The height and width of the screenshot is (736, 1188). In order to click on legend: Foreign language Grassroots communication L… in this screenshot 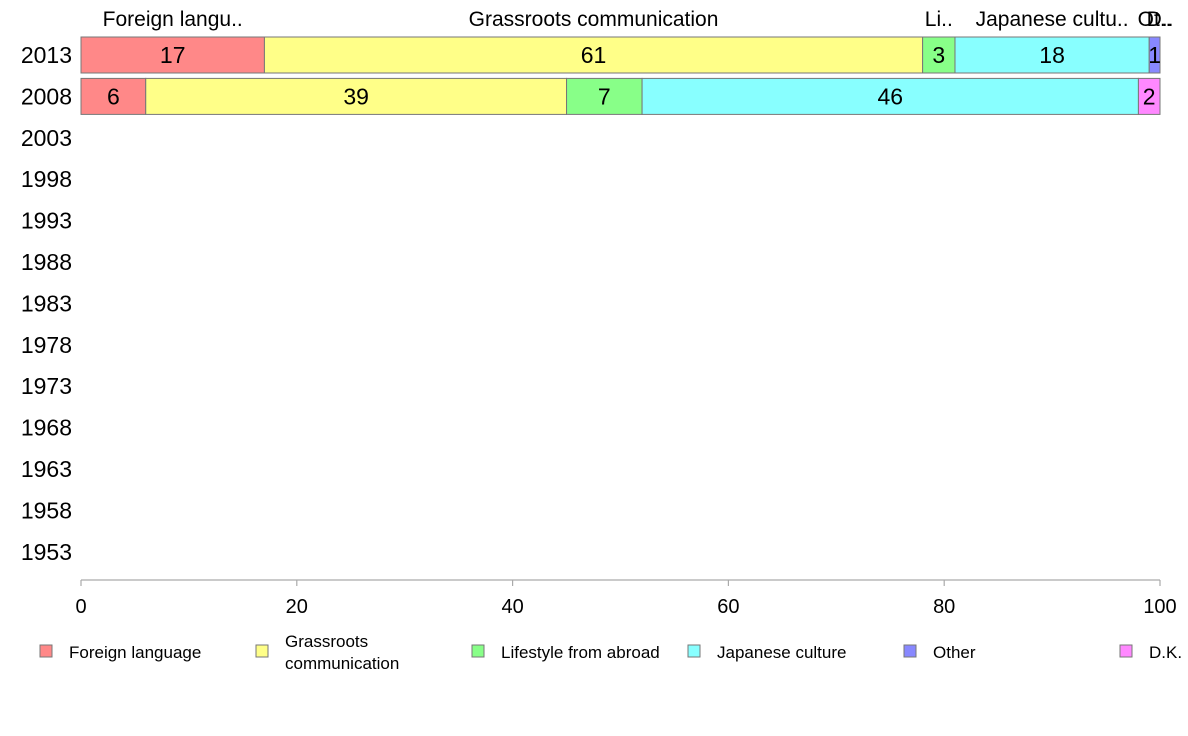, I will do `click(610, 652)`.